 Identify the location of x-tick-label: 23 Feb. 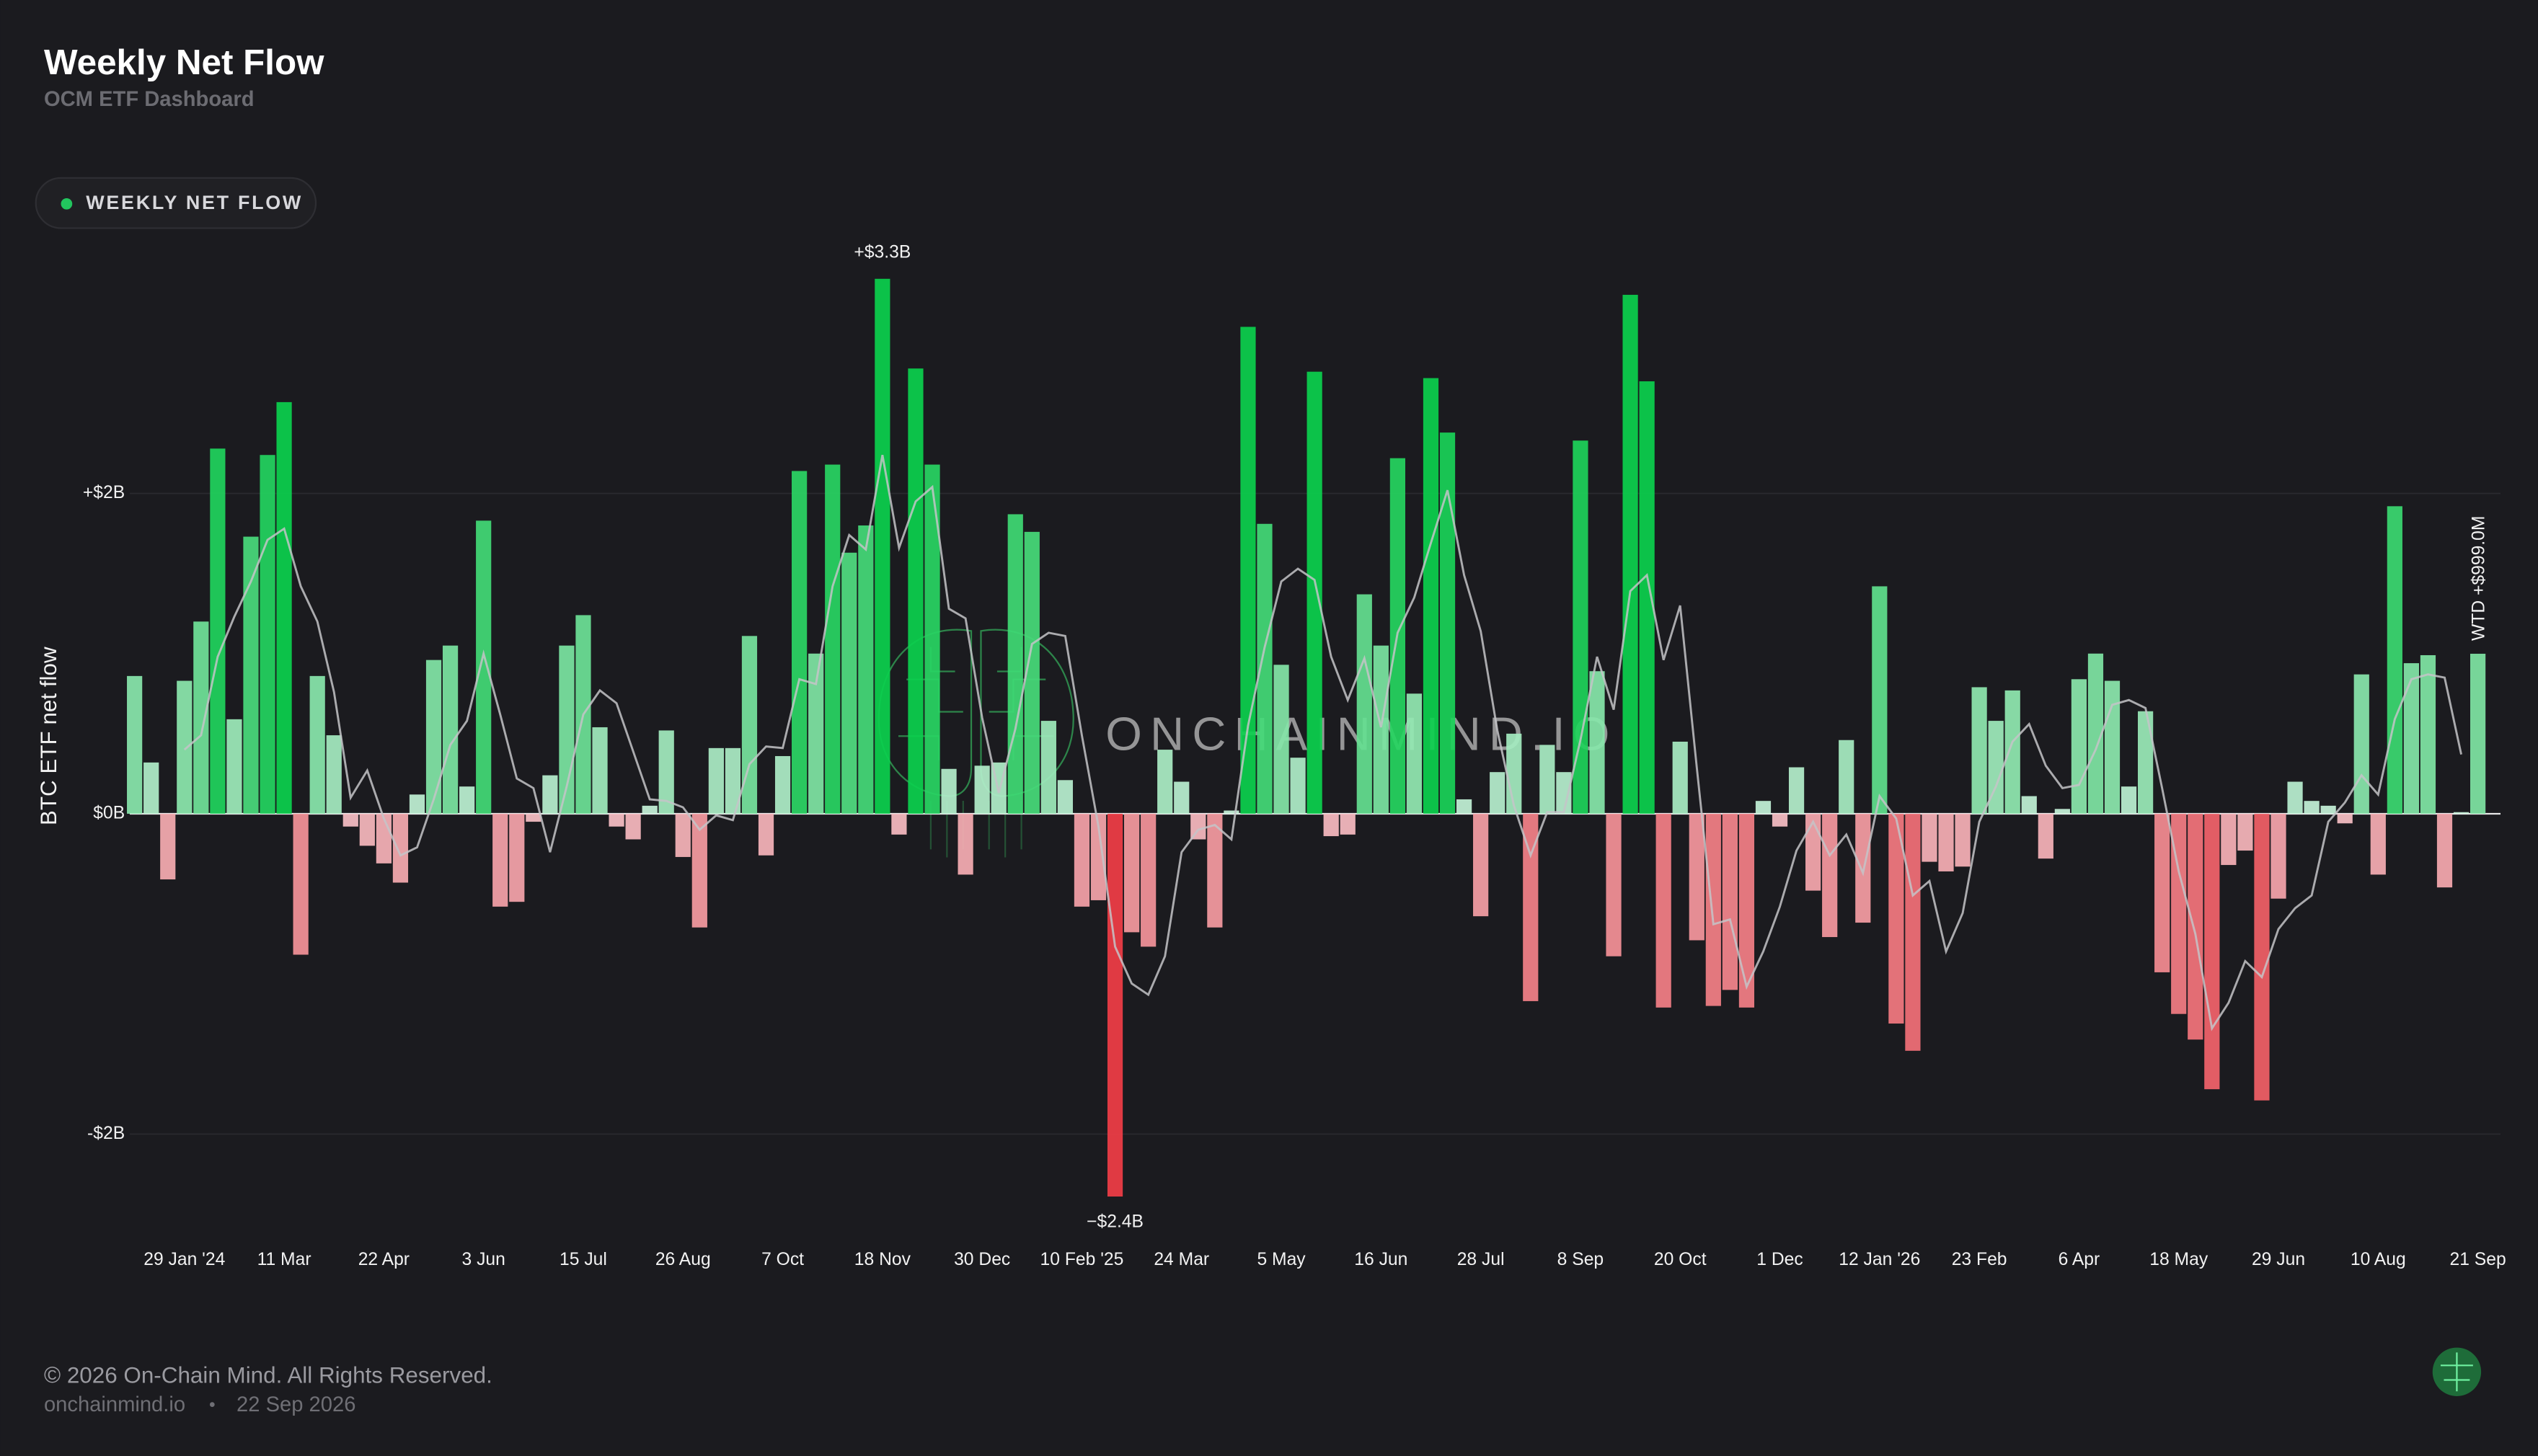
(1979, 1259).